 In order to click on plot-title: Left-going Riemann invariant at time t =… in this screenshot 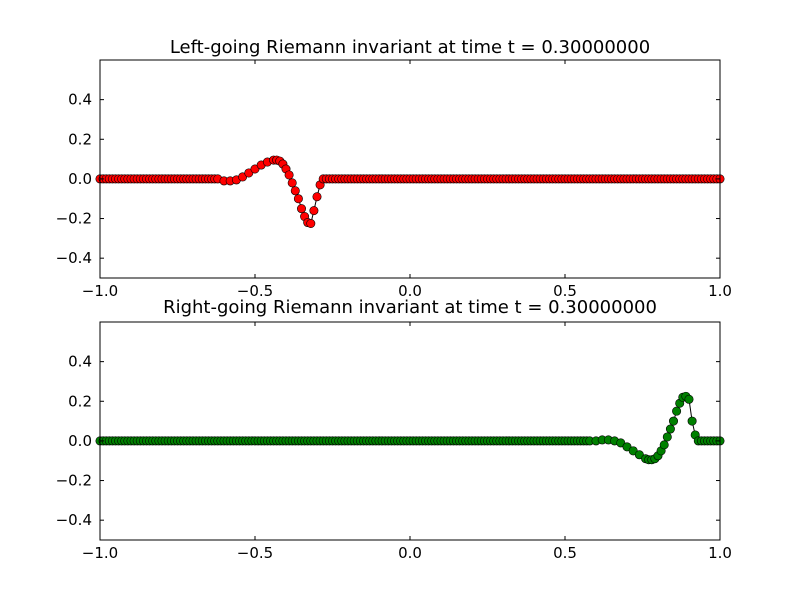, I will do `click(410, 47)`.